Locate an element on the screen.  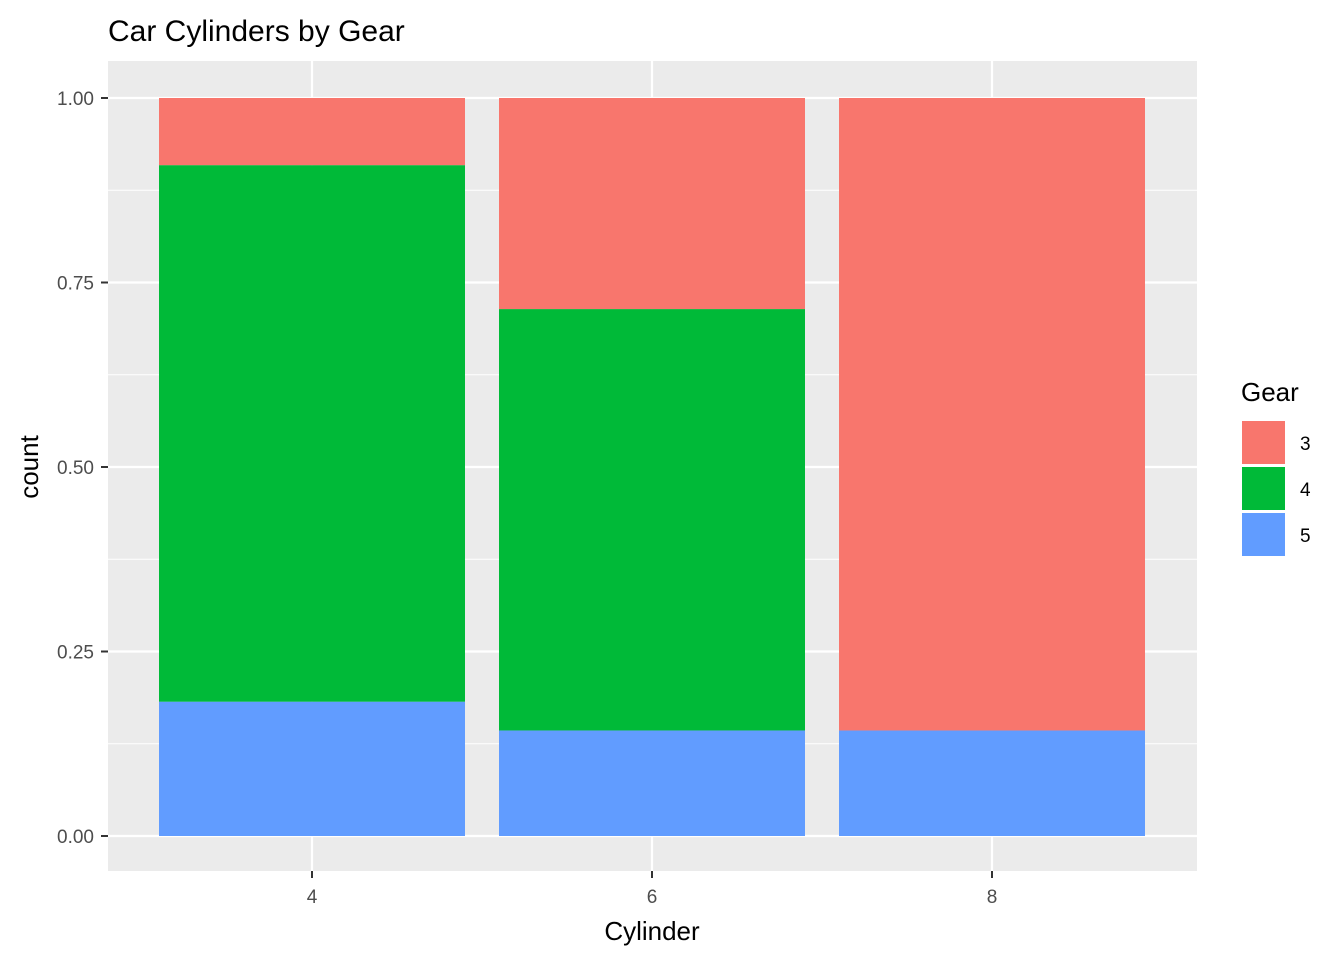
x-axis: 4 6 8 is located at coordinates (652, 889).